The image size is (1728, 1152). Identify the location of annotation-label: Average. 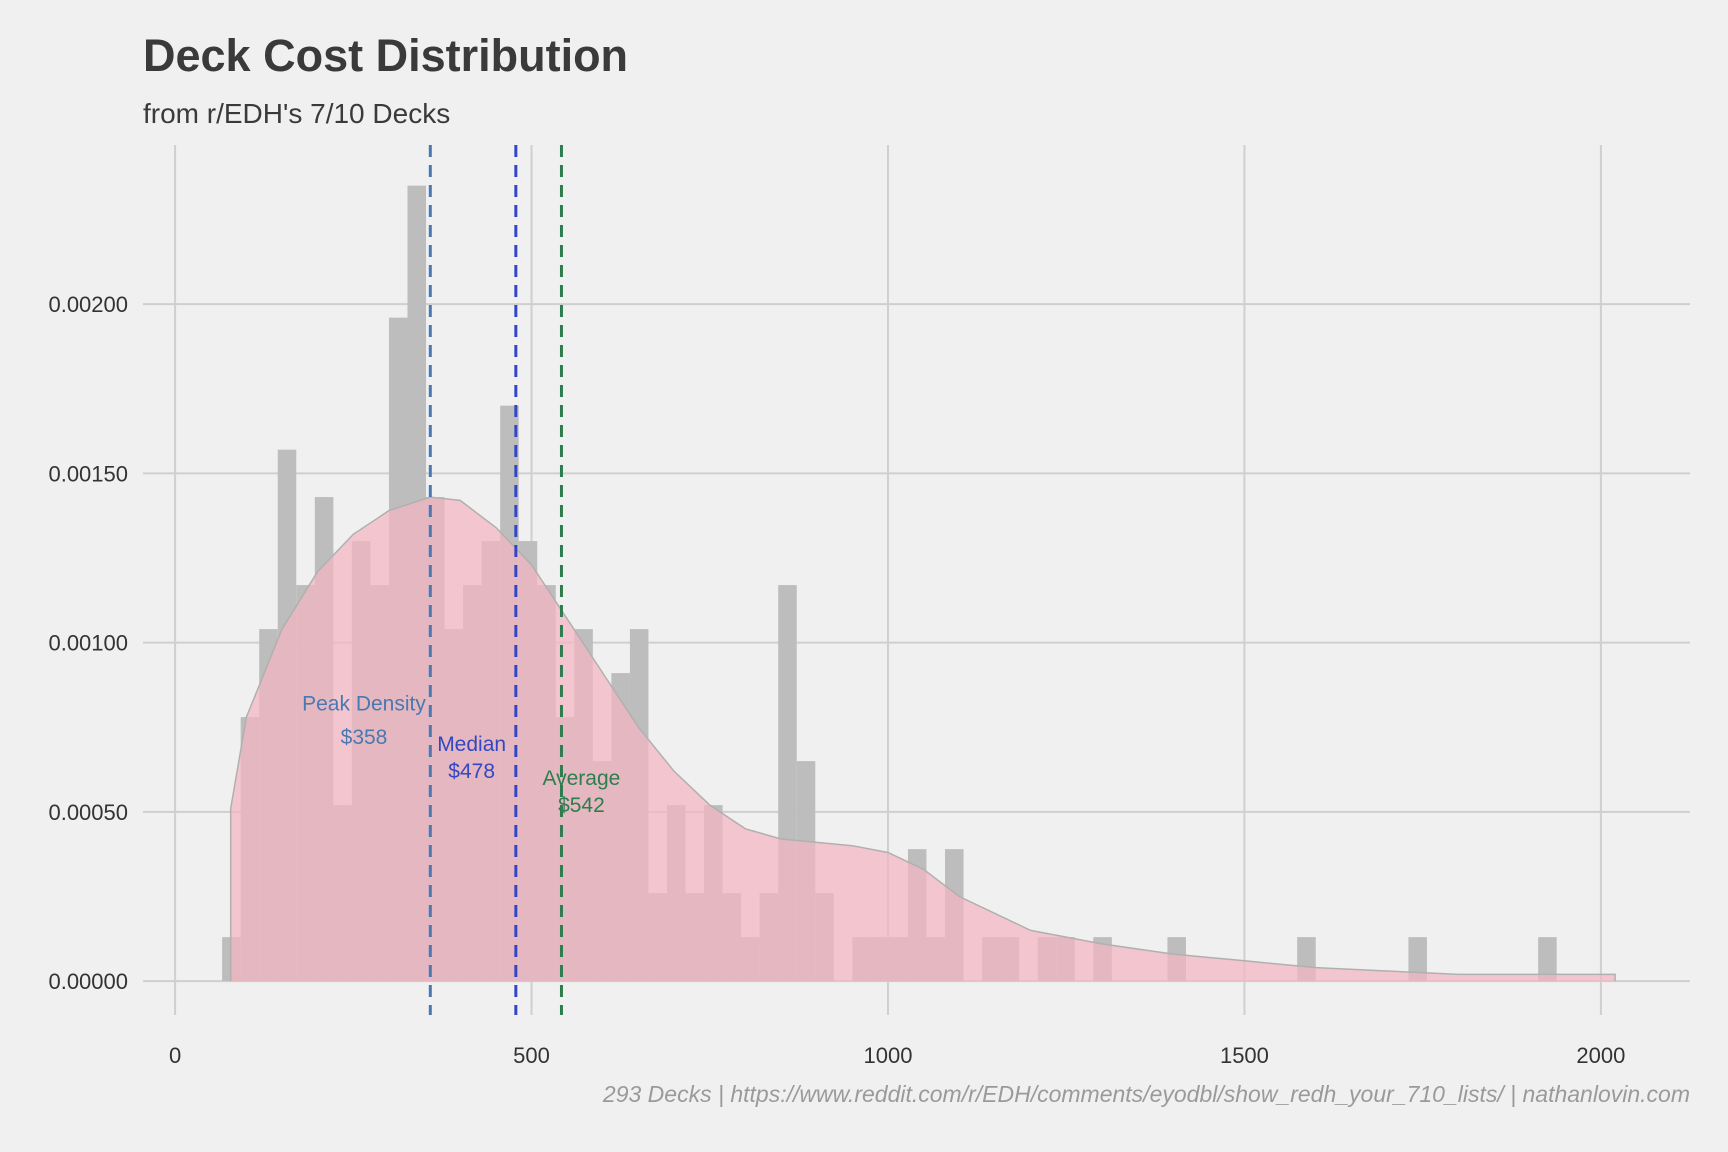
(582, 778).